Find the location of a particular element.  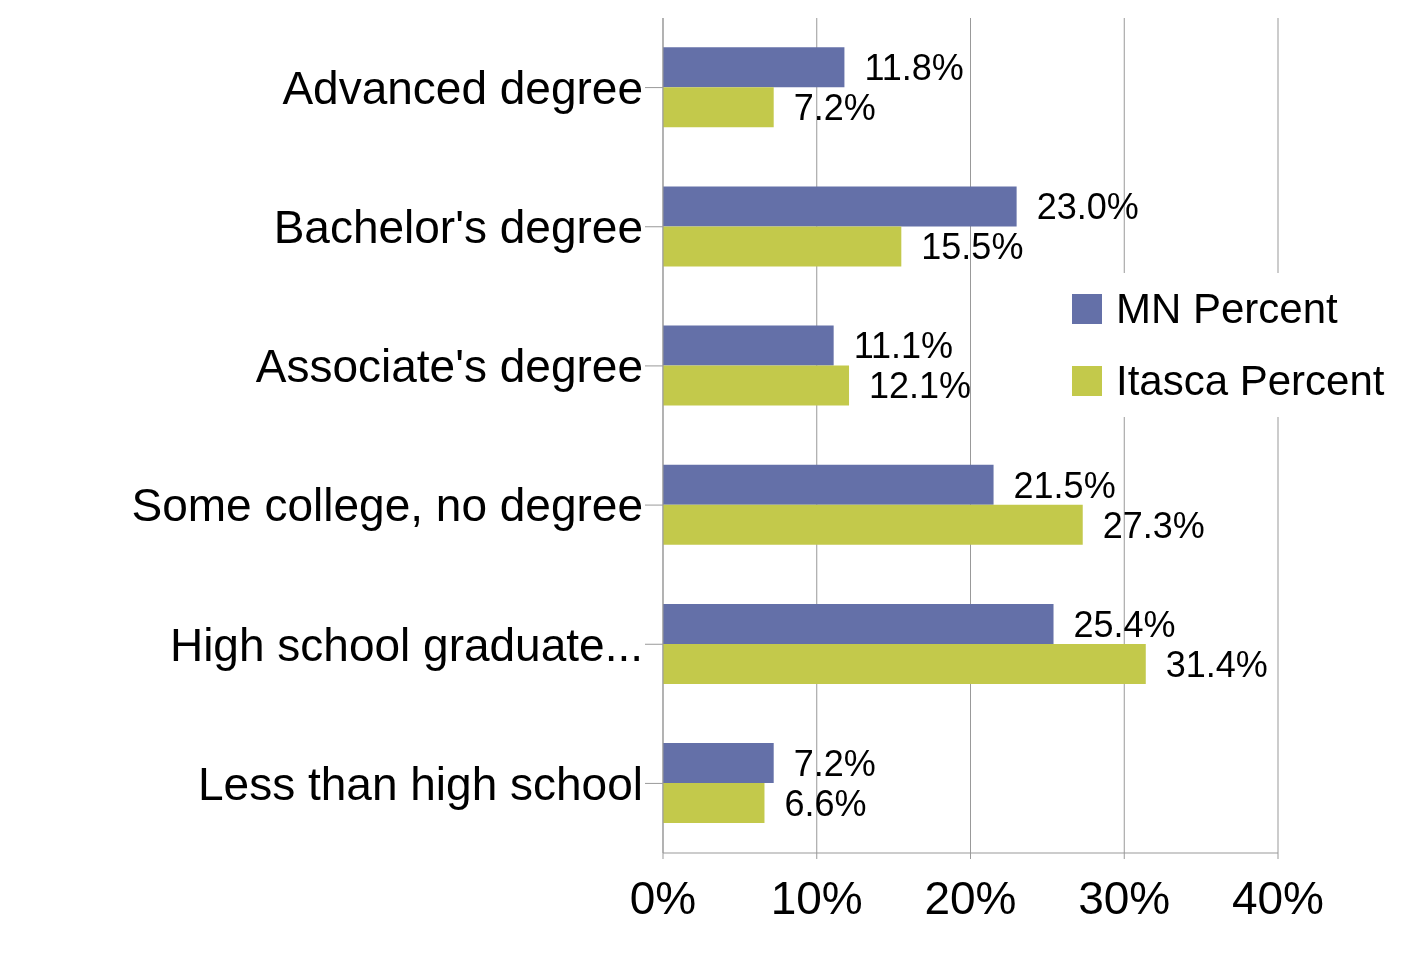

legend-label: MN Percent is located at coordinates (1227, 309).